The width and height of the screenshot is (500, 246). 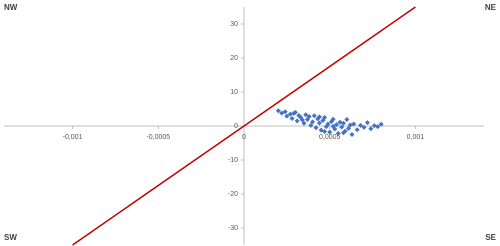 What do you see at coordinates (491, 7) in the screenshot?
I see `corner-label: NE` at bounding box center [491, 7].